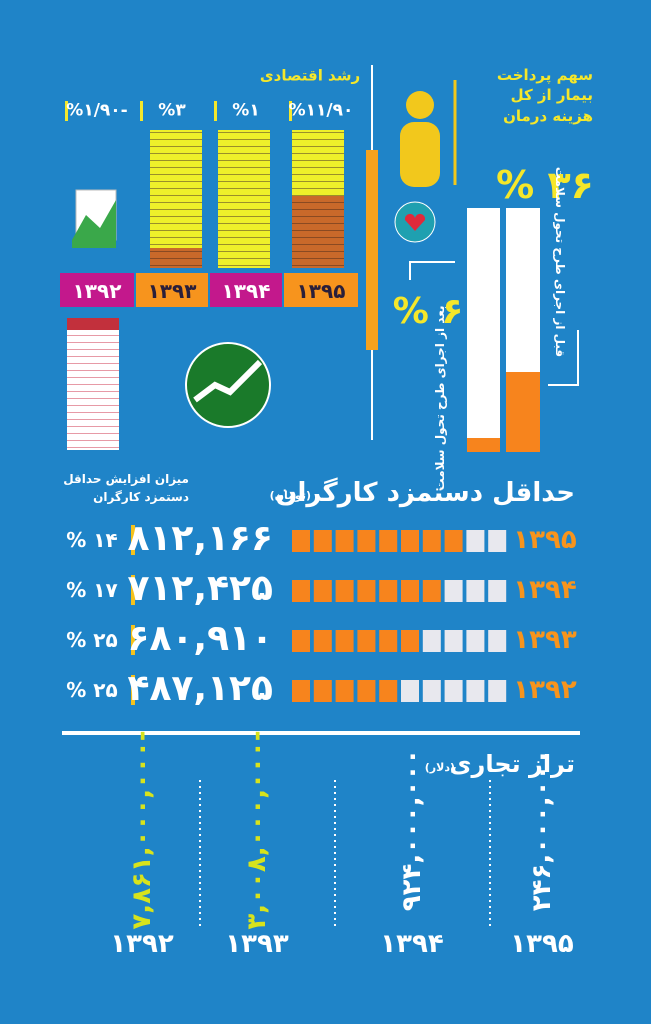  I want to click on wage-year: ۱۳۹۴, so click(545, 590).